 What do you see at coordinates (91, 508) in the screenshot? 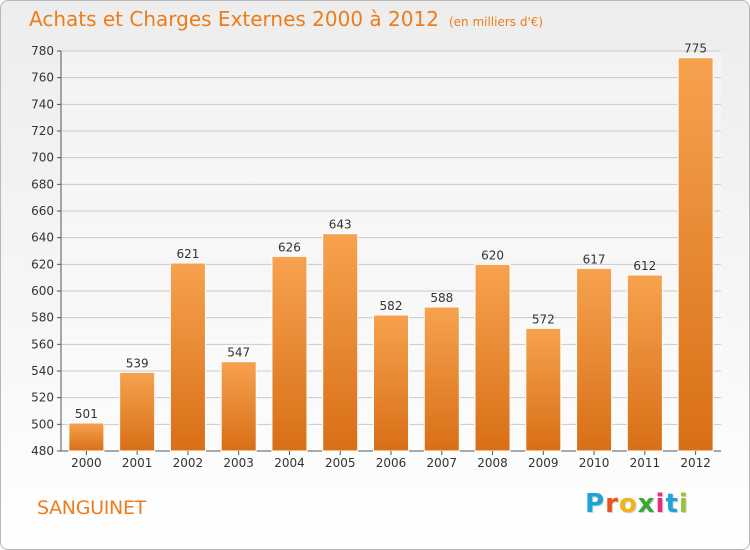
I see `town-name: SANGUINET` at bounding box center [91, 508].